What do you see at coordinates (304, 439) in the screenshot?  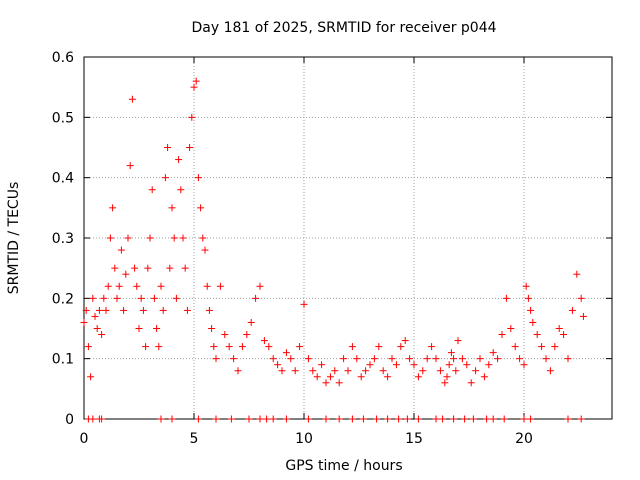 I see `x-tick-label: 10` at bounding box center [304, 439].